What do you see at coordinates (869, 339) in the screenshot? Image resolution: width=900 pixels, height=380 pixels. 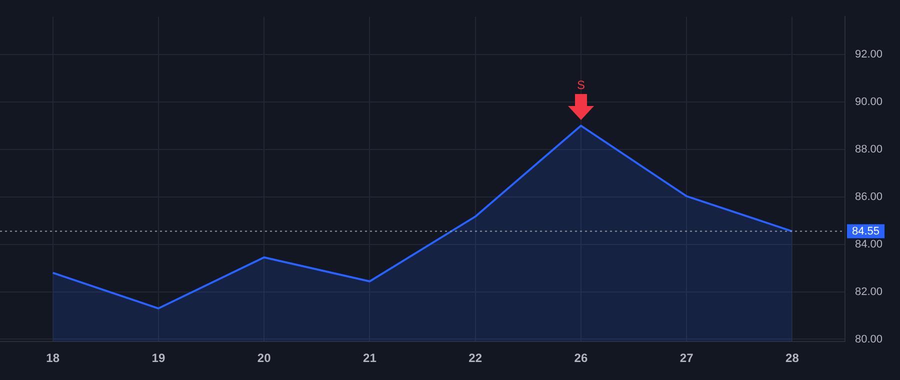 I see `y-tick-label: 80.00` at bounding box center [869, 339].